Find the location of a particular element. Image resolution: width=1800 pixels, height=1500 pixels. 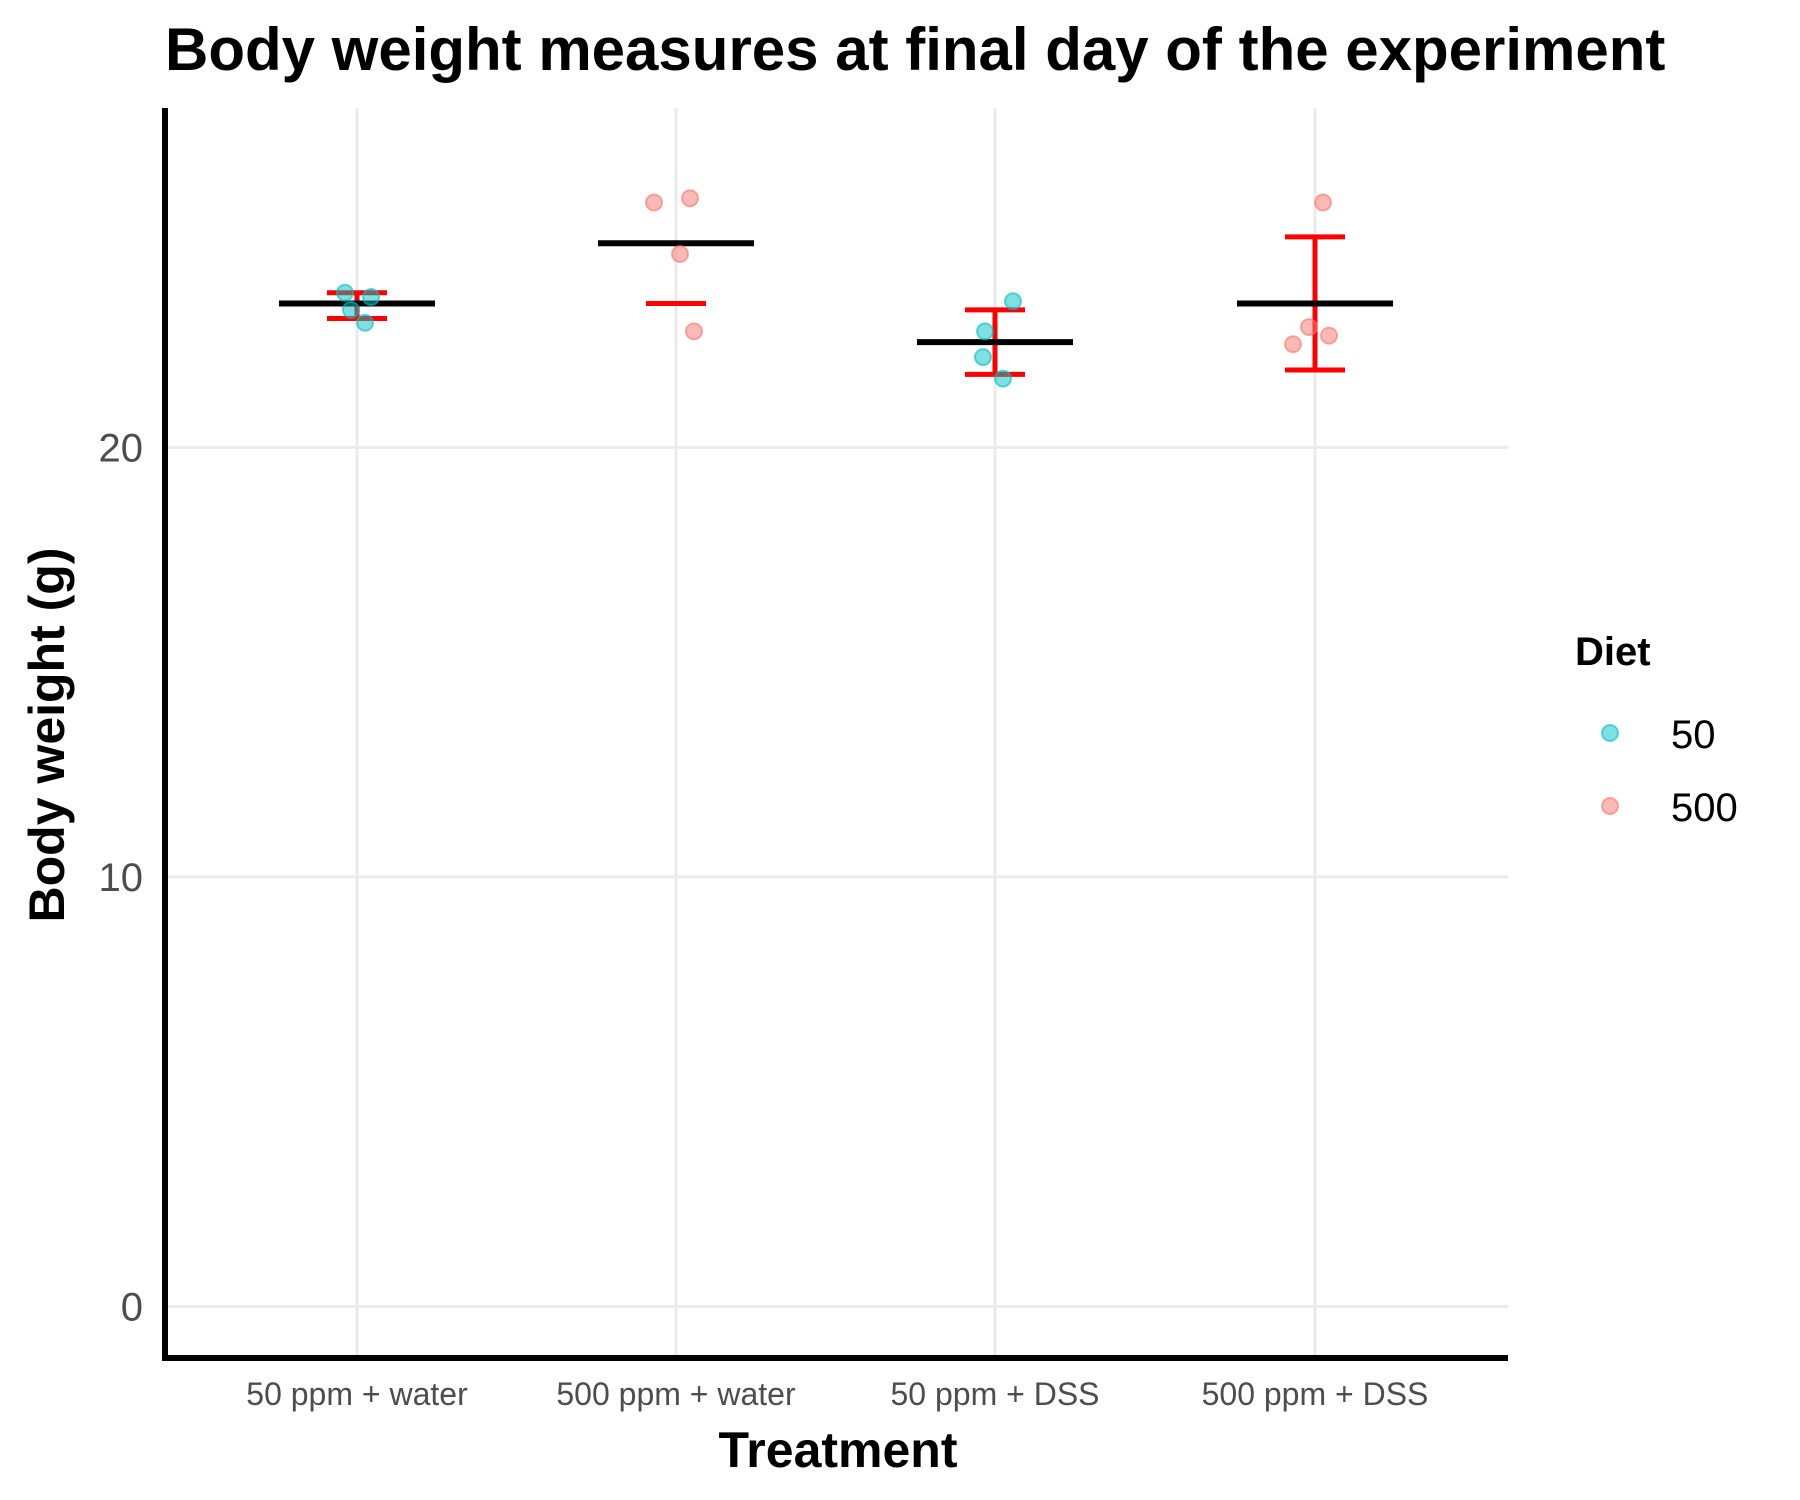

error-bars is located at coordinates (836, 305).